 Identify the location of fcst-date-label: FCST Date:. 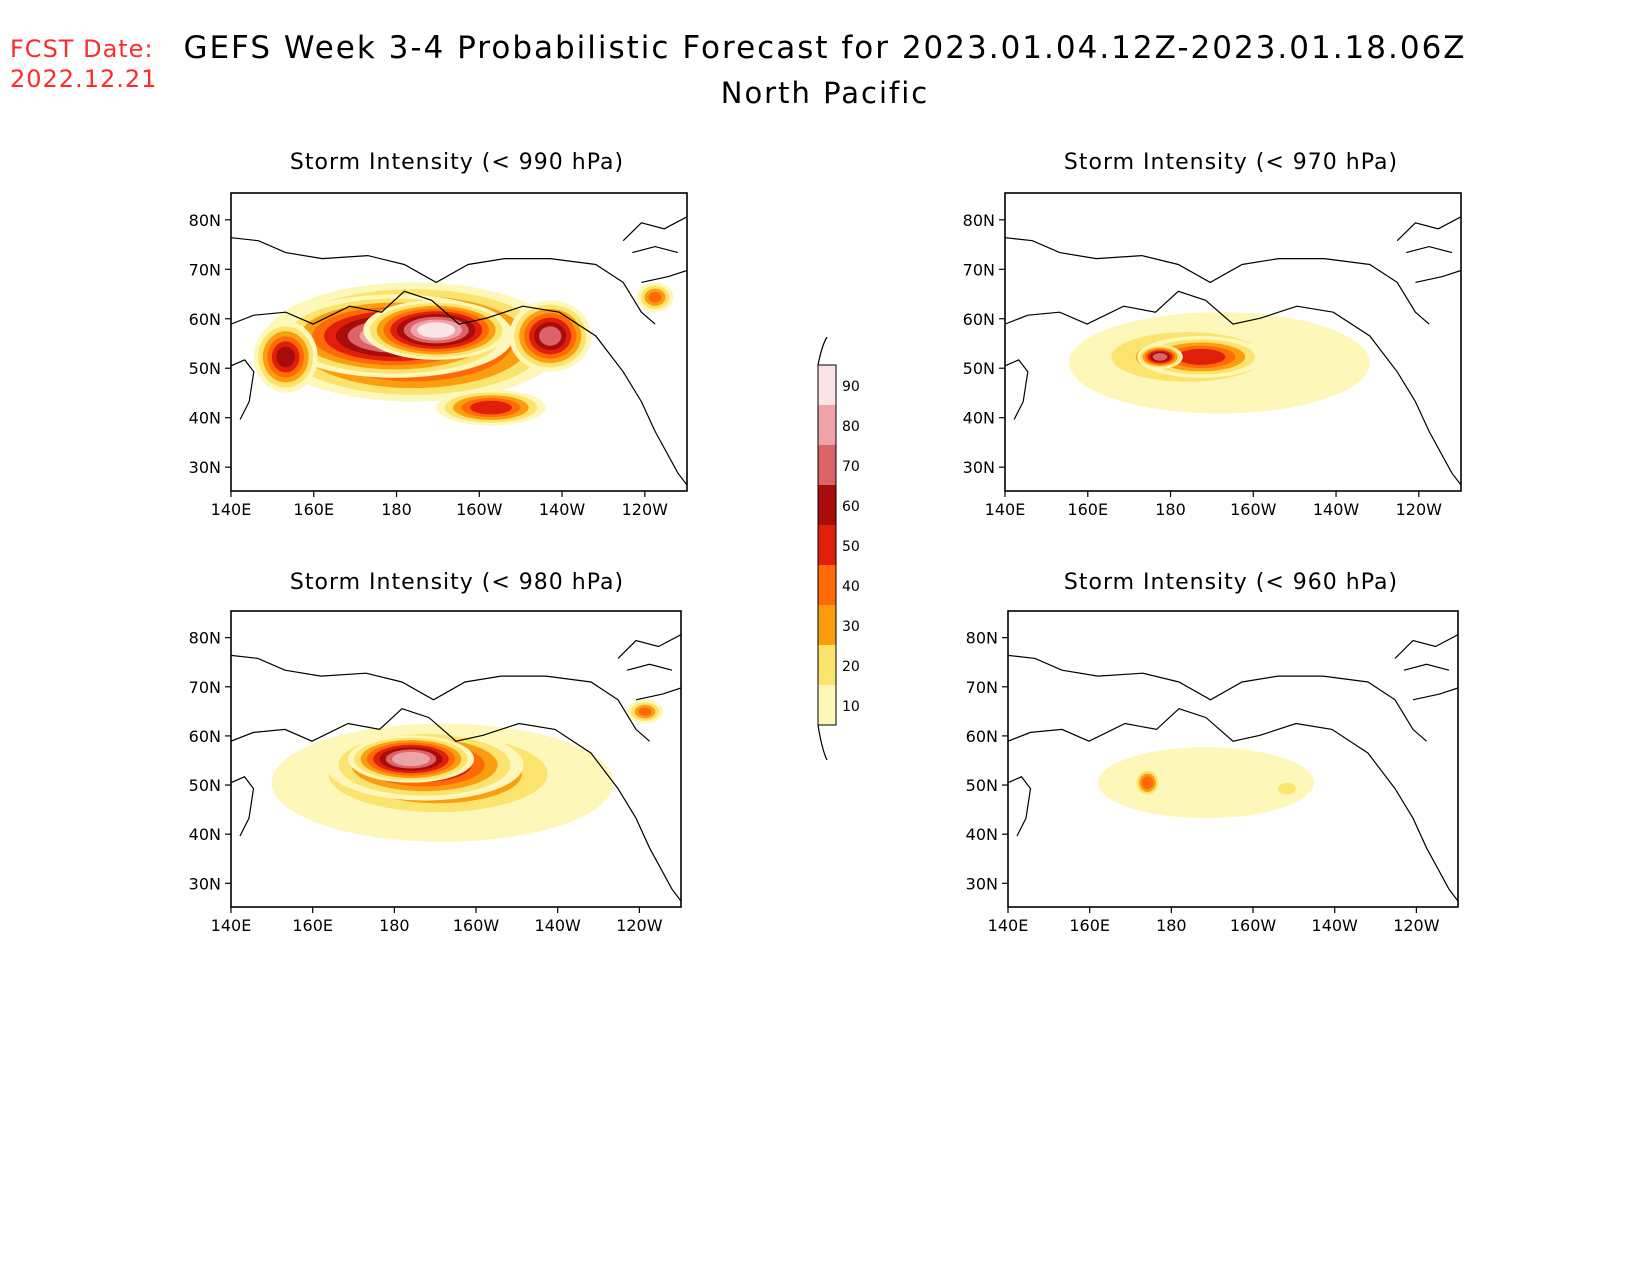
(82, 49).